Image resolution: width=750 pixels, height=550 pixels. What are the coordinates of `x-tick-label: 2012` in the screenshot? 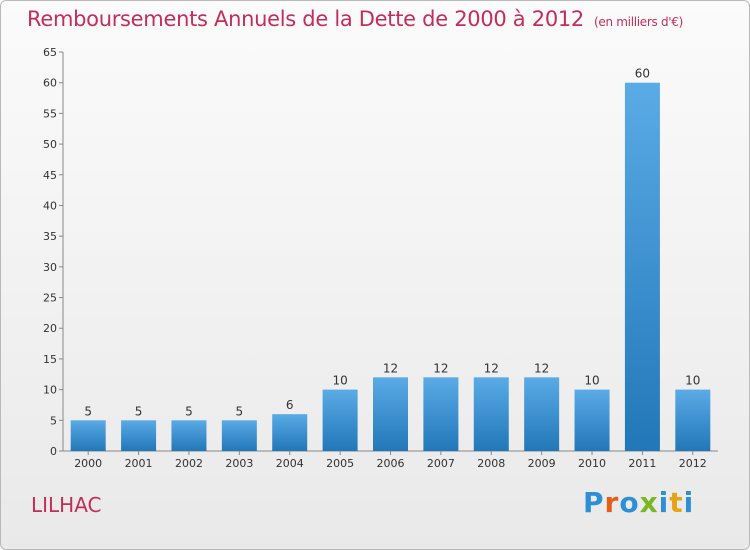 It's located at (693, 463).